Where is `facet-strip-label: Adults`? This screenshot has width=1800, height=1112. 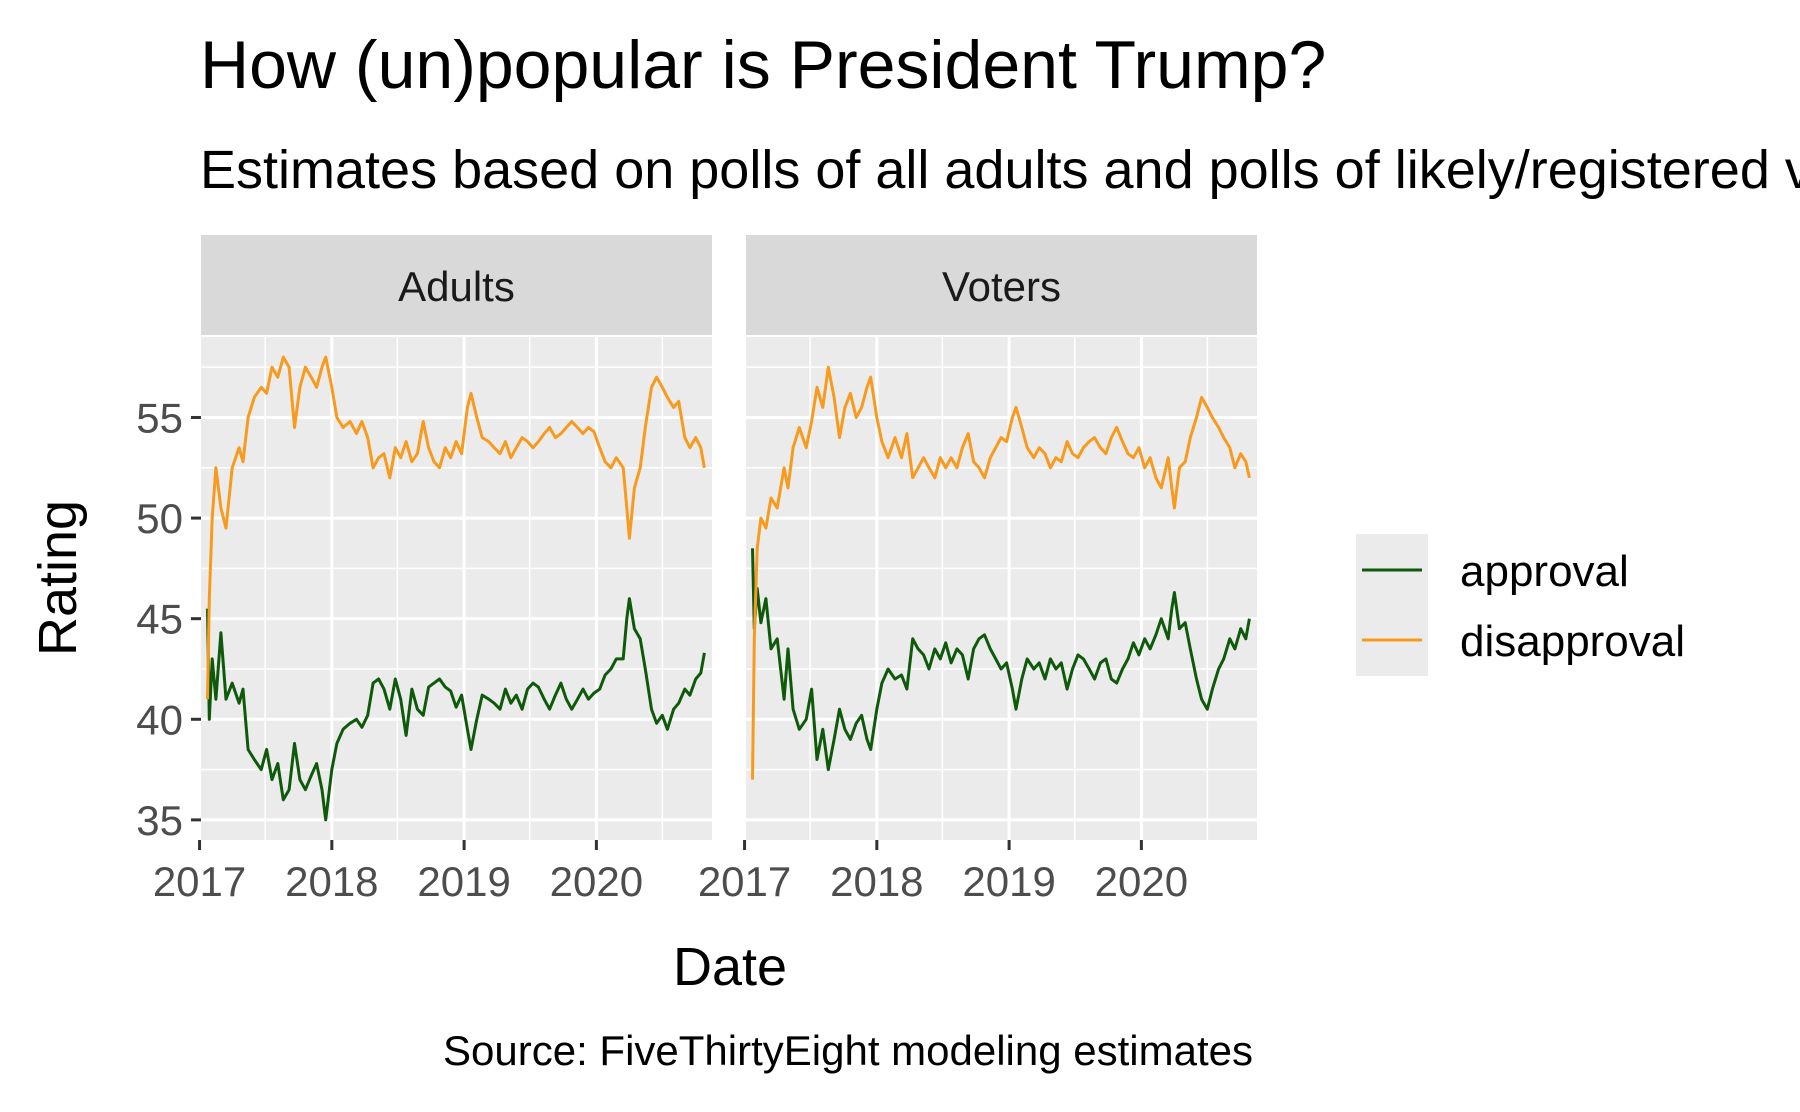 facet-strip-label: Adults is located at coordinates (456, 286).